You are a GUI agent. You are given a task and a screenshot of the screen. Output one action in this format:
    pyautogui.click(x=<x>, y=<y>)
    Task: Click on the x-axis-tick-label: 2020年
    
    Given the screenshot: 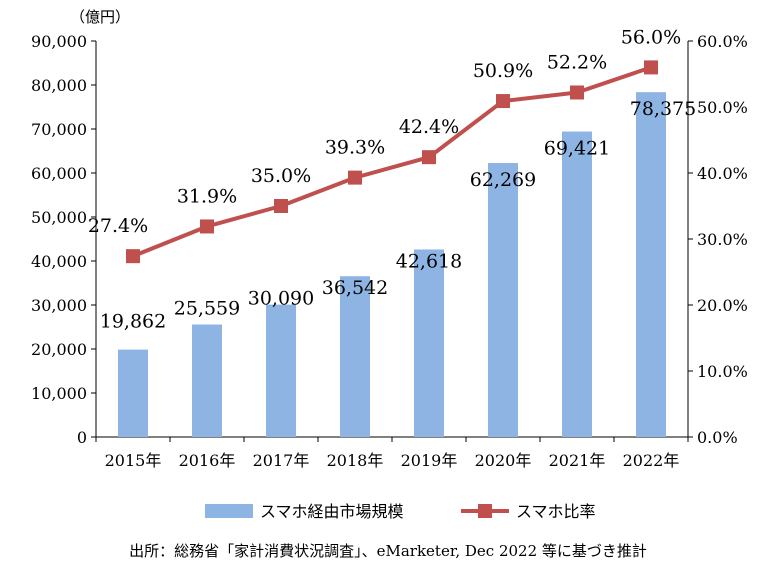 What is the action you would take?
    pyautogui.click(x=503, y=460)
    